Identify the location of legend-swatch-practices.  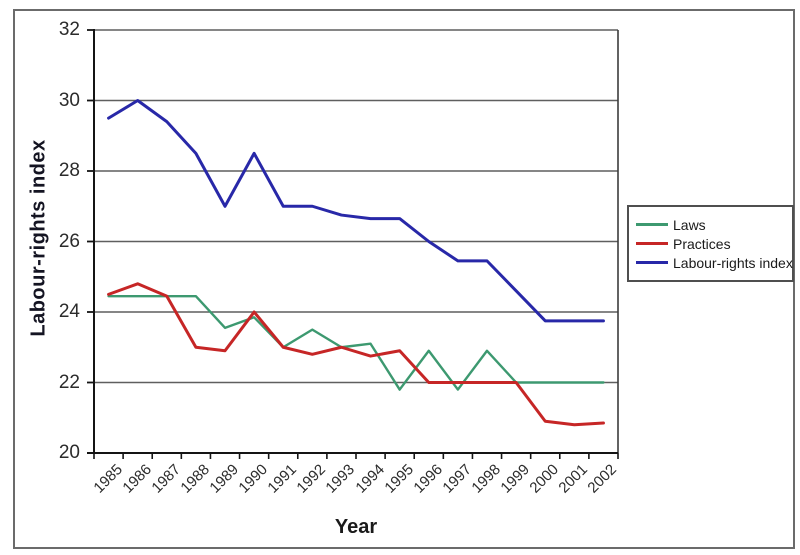
(652, 243).